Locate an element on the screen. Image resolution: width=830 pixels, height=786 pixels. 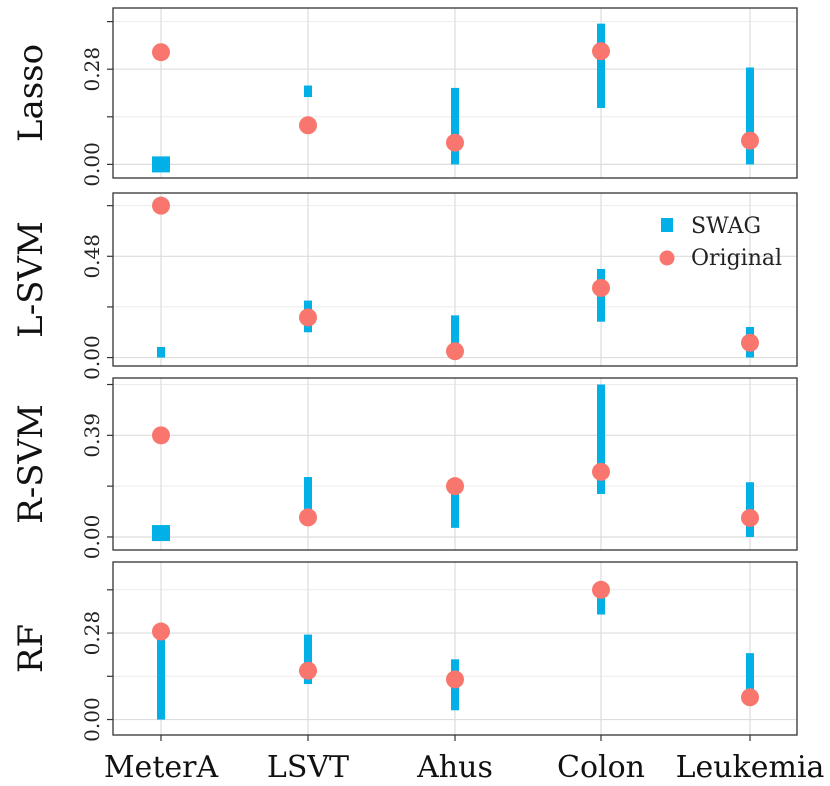
legend-original-label: Original is located at coordinates (736, 258).